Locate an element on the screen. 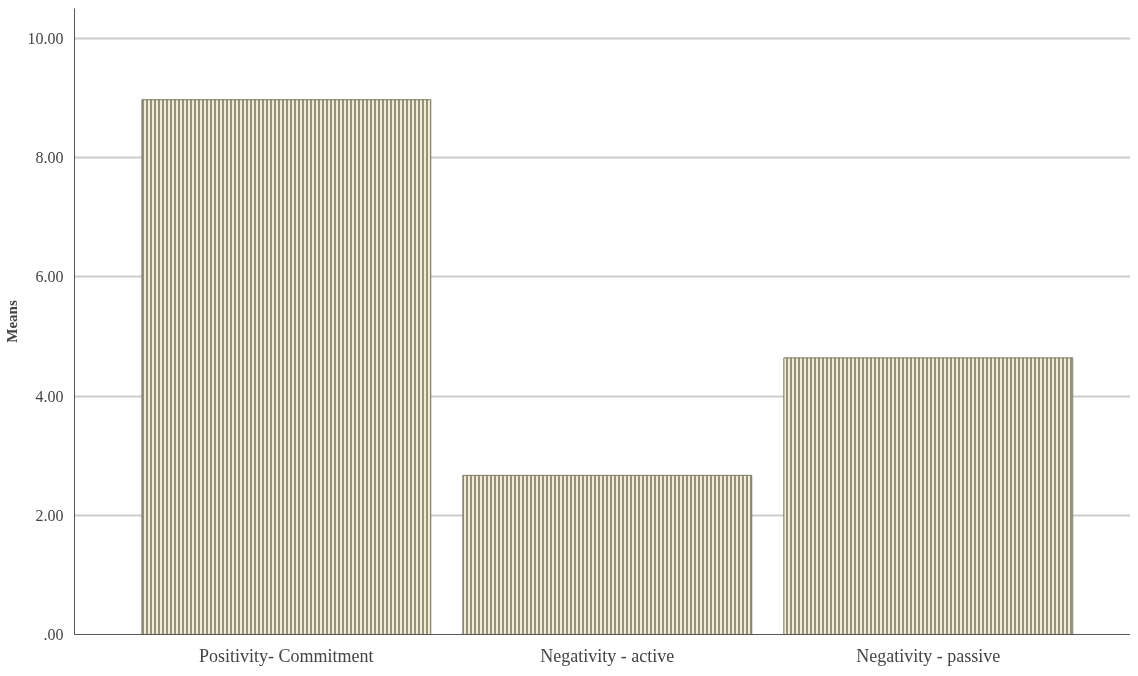 The width and height of the screenshot is (1138, 676). y-tick-label: 8.00 is located at coordinates (49, 158).